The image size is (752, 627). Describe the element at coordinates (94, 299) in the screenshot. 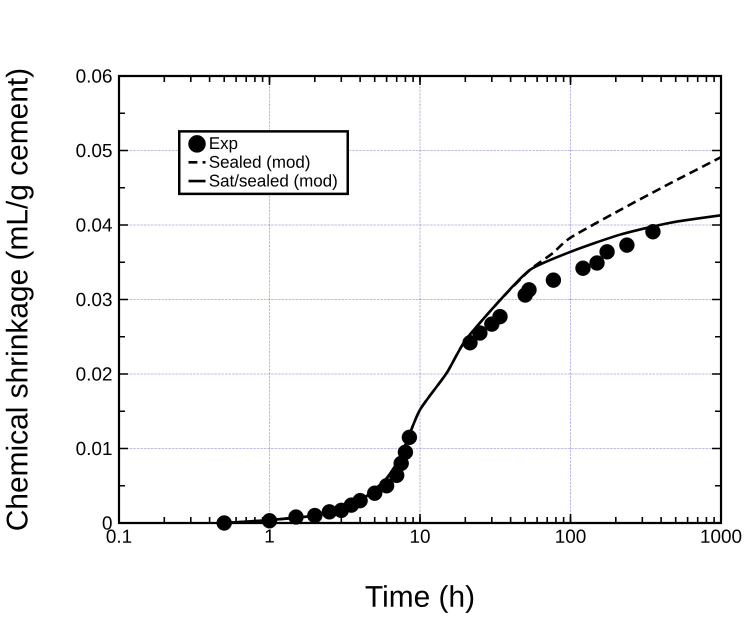

I see `y-tick-label: 0.03` at that location.